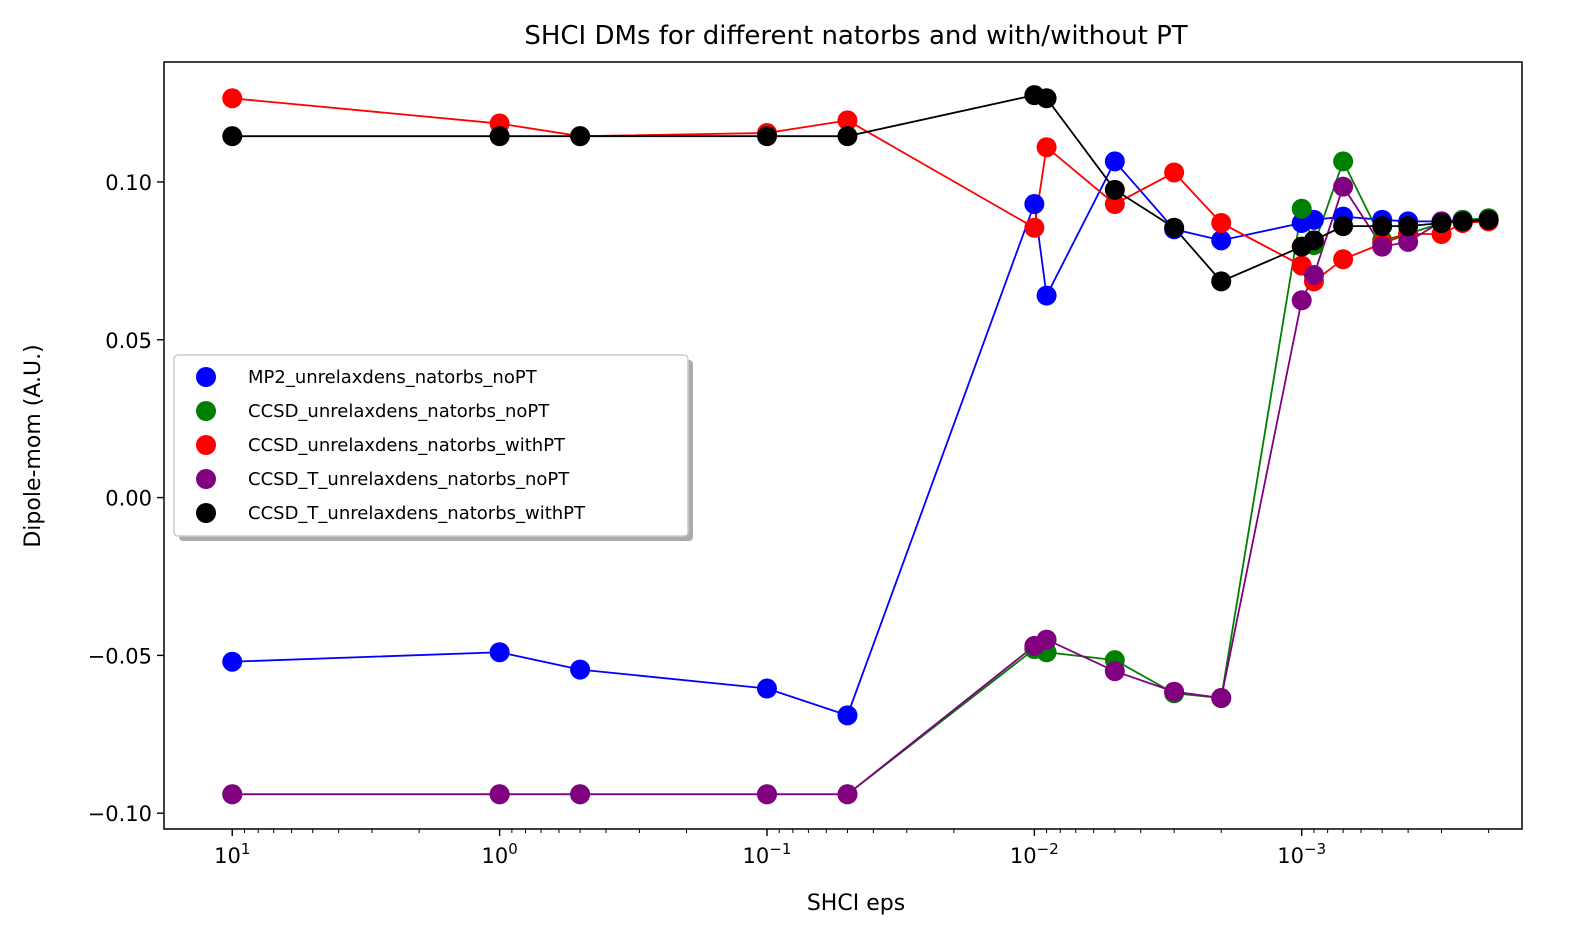 The width and height of the screenshot is (1578, 941). What do you see at coordinates (417, 513) in the screenshot?
I see `legend-label: CCSD_T_unrelaxdens_natorbs_withPT` at bounding box center [417, 513].